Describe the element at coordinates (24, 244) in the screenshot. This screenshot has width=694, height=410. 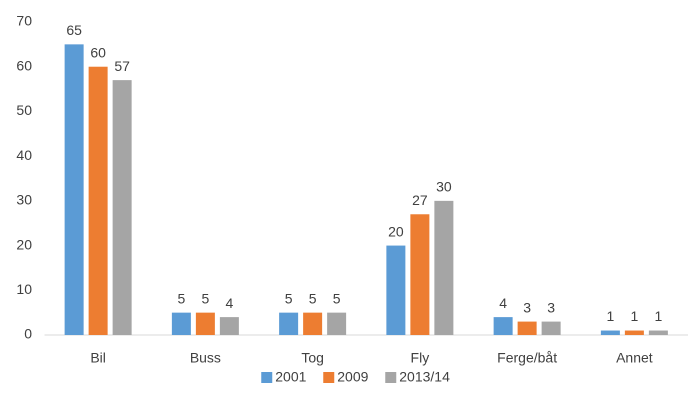
I see `y-tick-label: 20` at that location.